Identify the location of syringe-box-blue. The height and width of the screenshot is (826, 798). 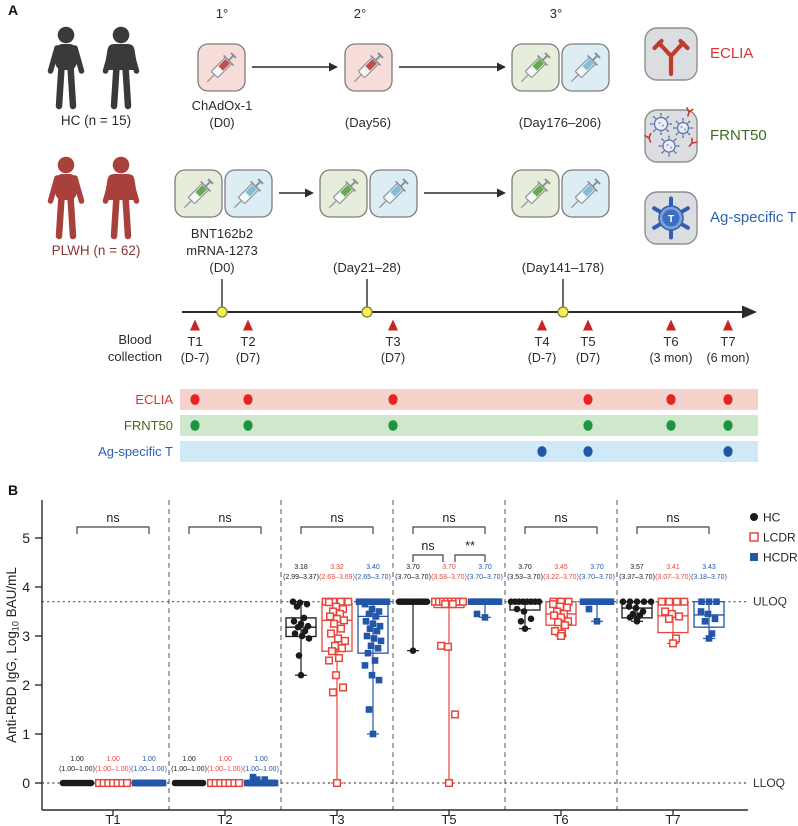
(393, 193).